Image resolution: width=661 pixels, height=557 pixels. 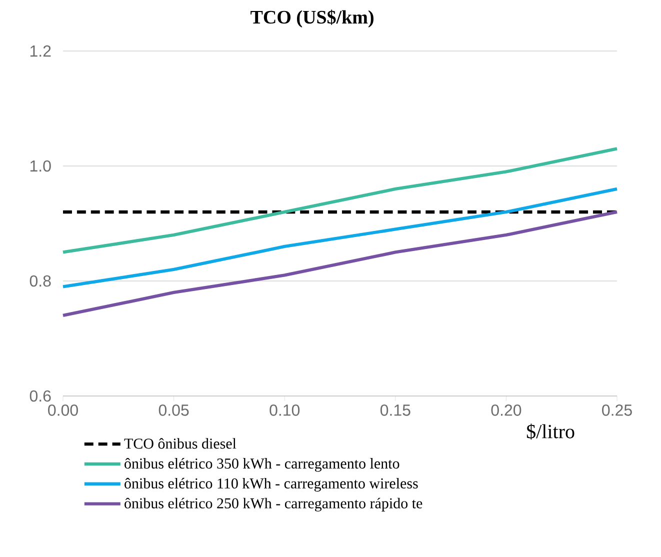 What do you see at coordinates (617, 410) in the screenshot?
I see `x-tick-label: 0.25` at bounding box center [617, 410].